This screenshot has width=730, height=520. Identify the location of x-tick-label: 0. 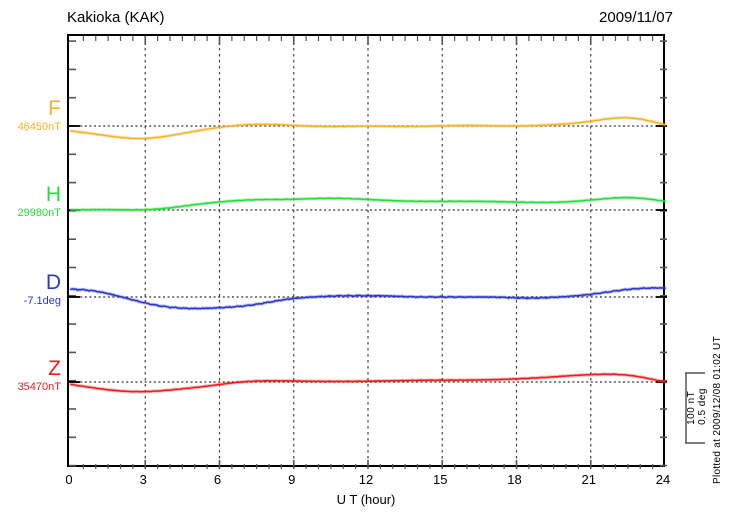
(69, 479).